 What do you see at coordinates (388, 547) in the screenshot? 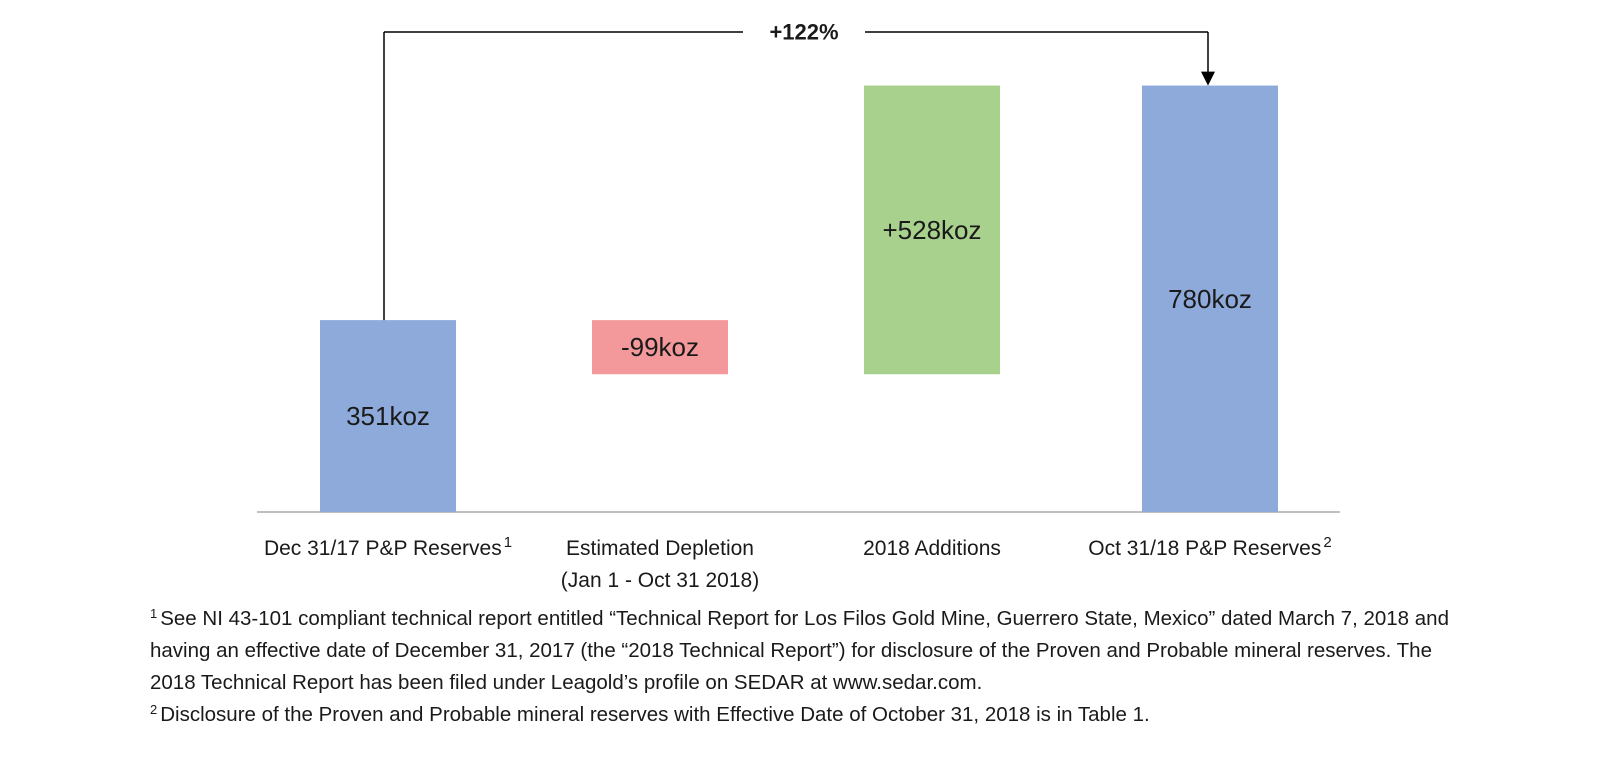
I see `category-label-0: Dec 31/17 P&P Reserves 1` at bounding box center [388, 547].